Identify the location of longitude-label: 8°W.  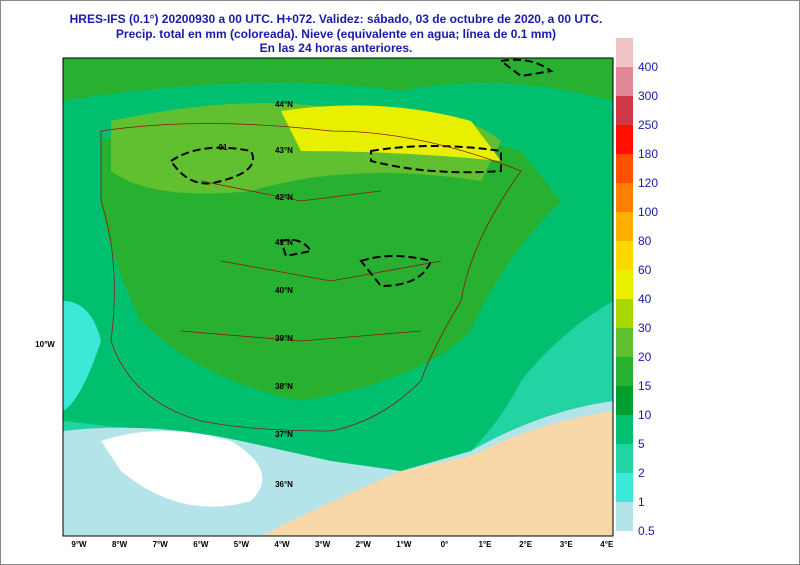
(120, 544).